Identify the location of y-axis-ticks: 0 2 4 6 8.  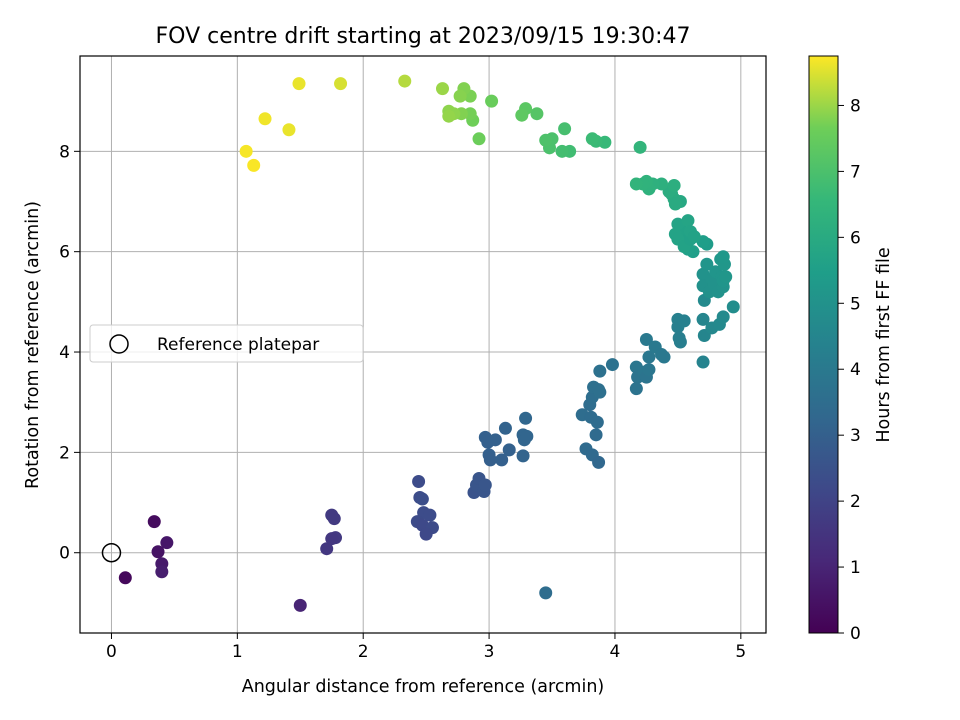
(69, 353).